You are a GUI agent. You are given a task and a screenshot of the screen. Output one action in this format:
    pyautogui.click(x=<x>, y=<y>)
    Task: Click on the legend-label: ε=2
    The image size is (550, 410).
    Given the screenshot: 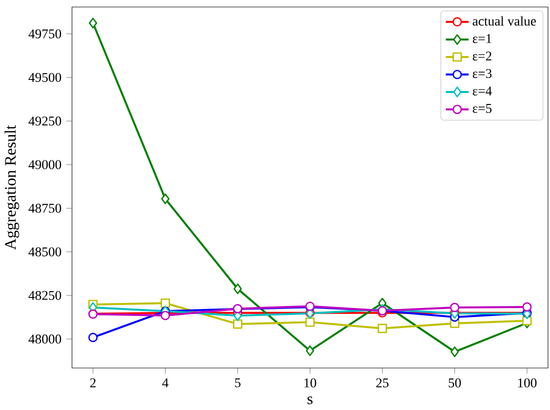 What is the action you would take?
    pyautogui.click(x=482, y=56)
    